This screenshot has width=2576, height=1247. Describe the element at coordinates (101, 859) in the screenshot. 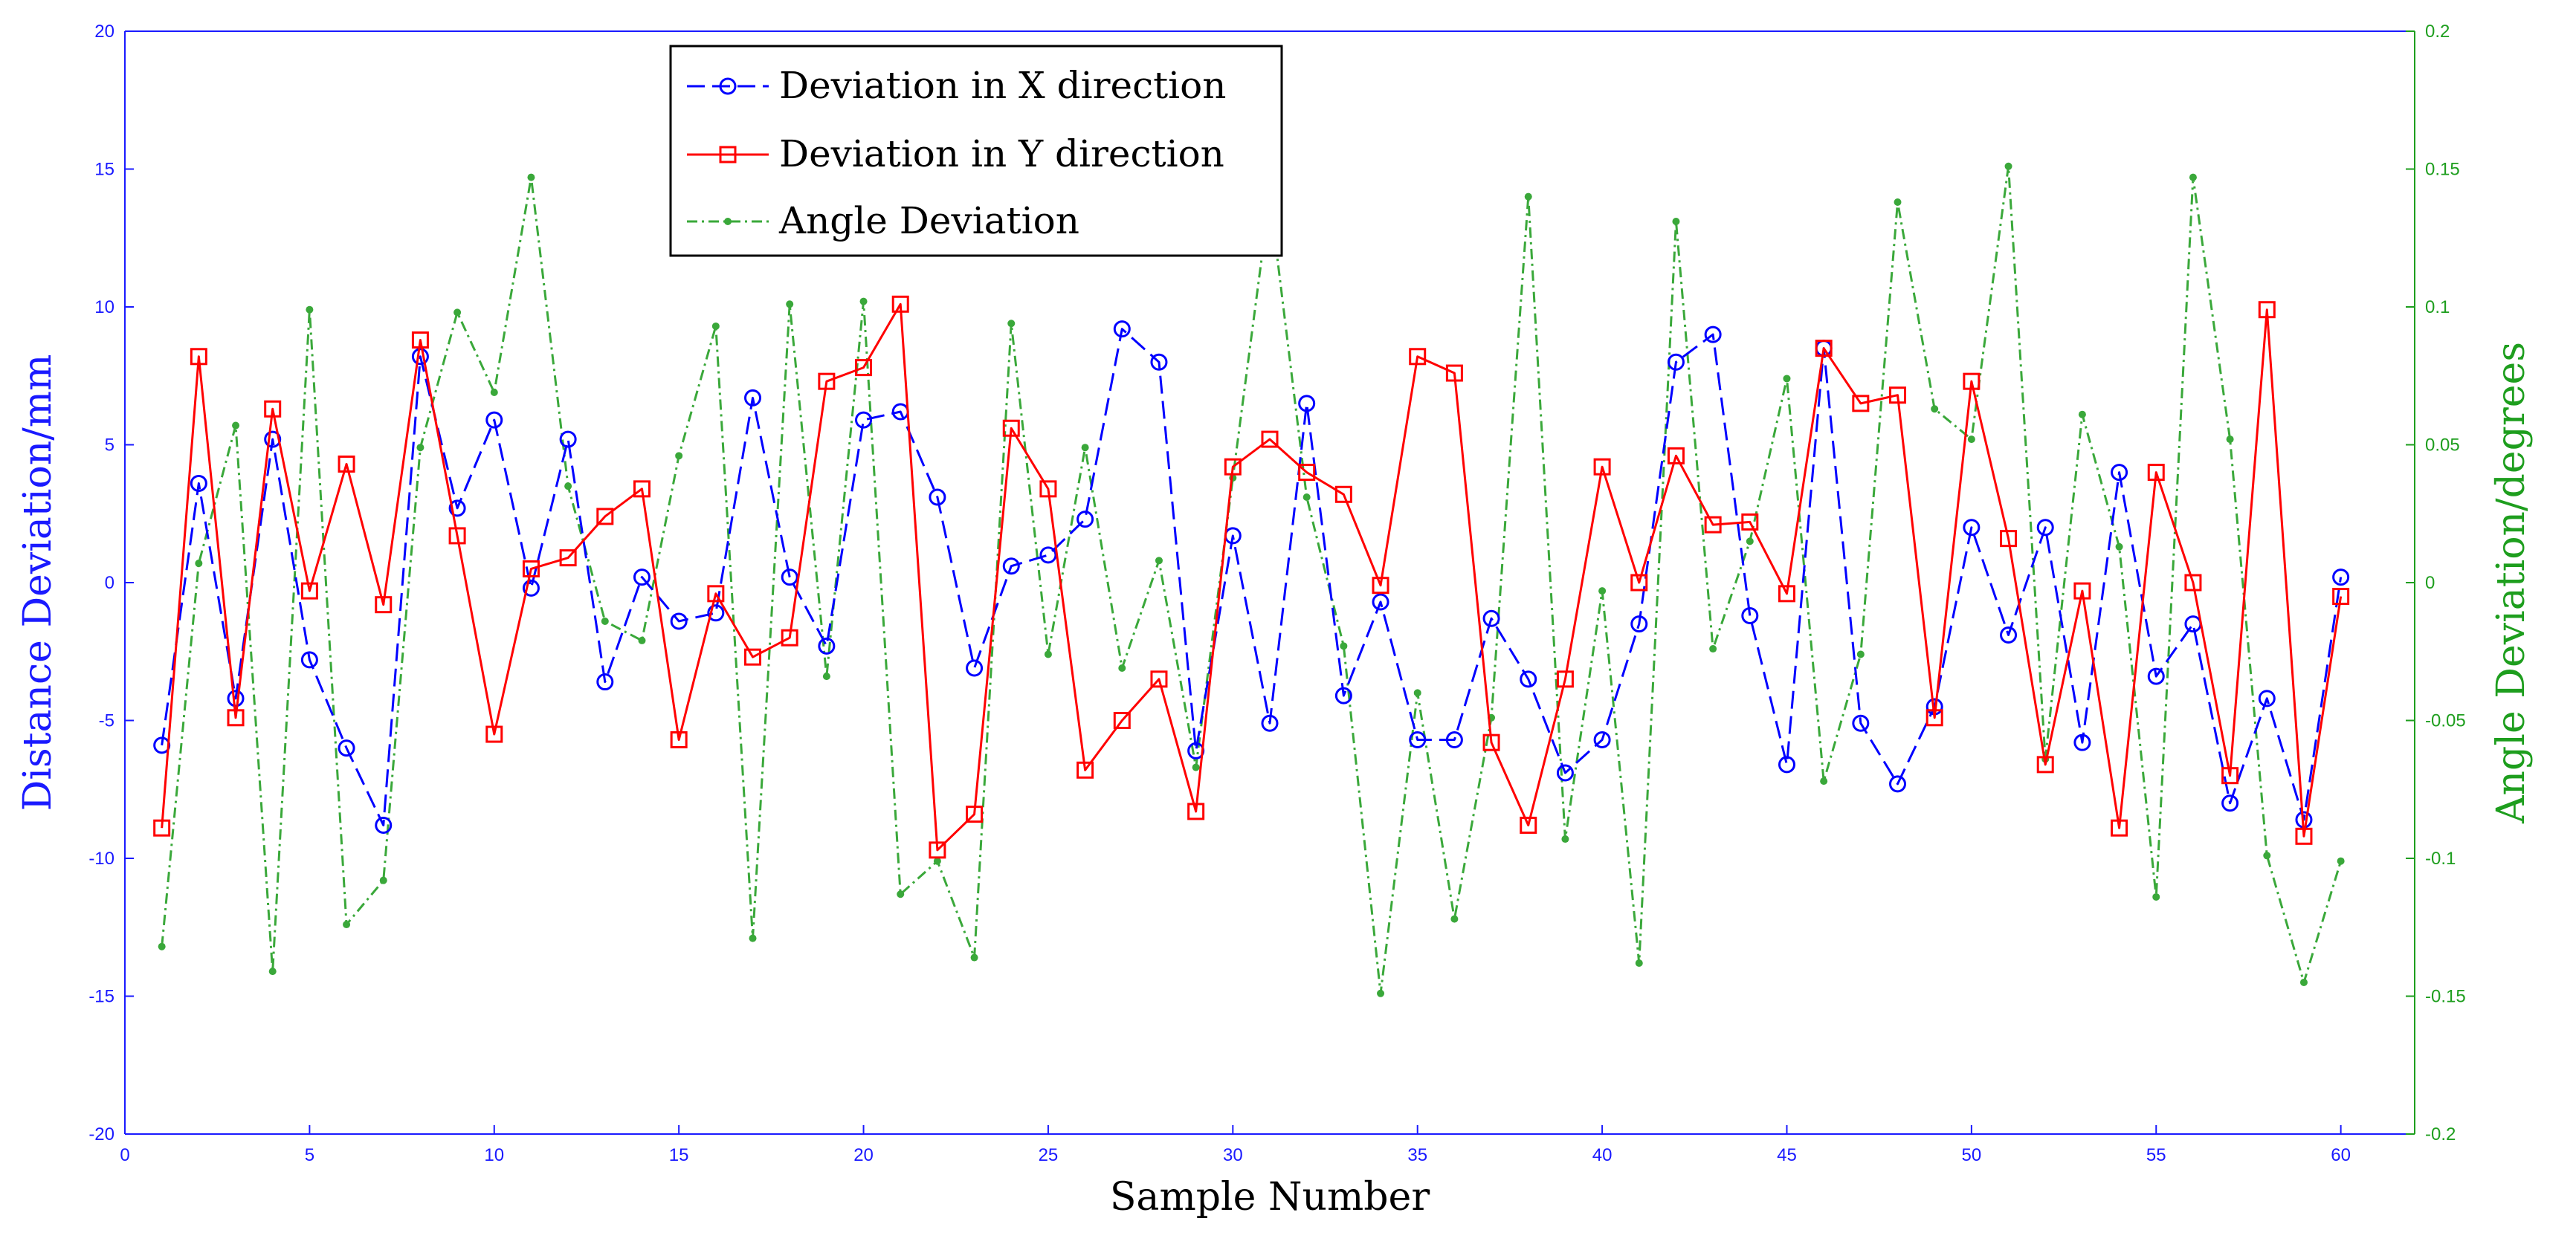

I see `y-left-tick-label: -10` at that location.